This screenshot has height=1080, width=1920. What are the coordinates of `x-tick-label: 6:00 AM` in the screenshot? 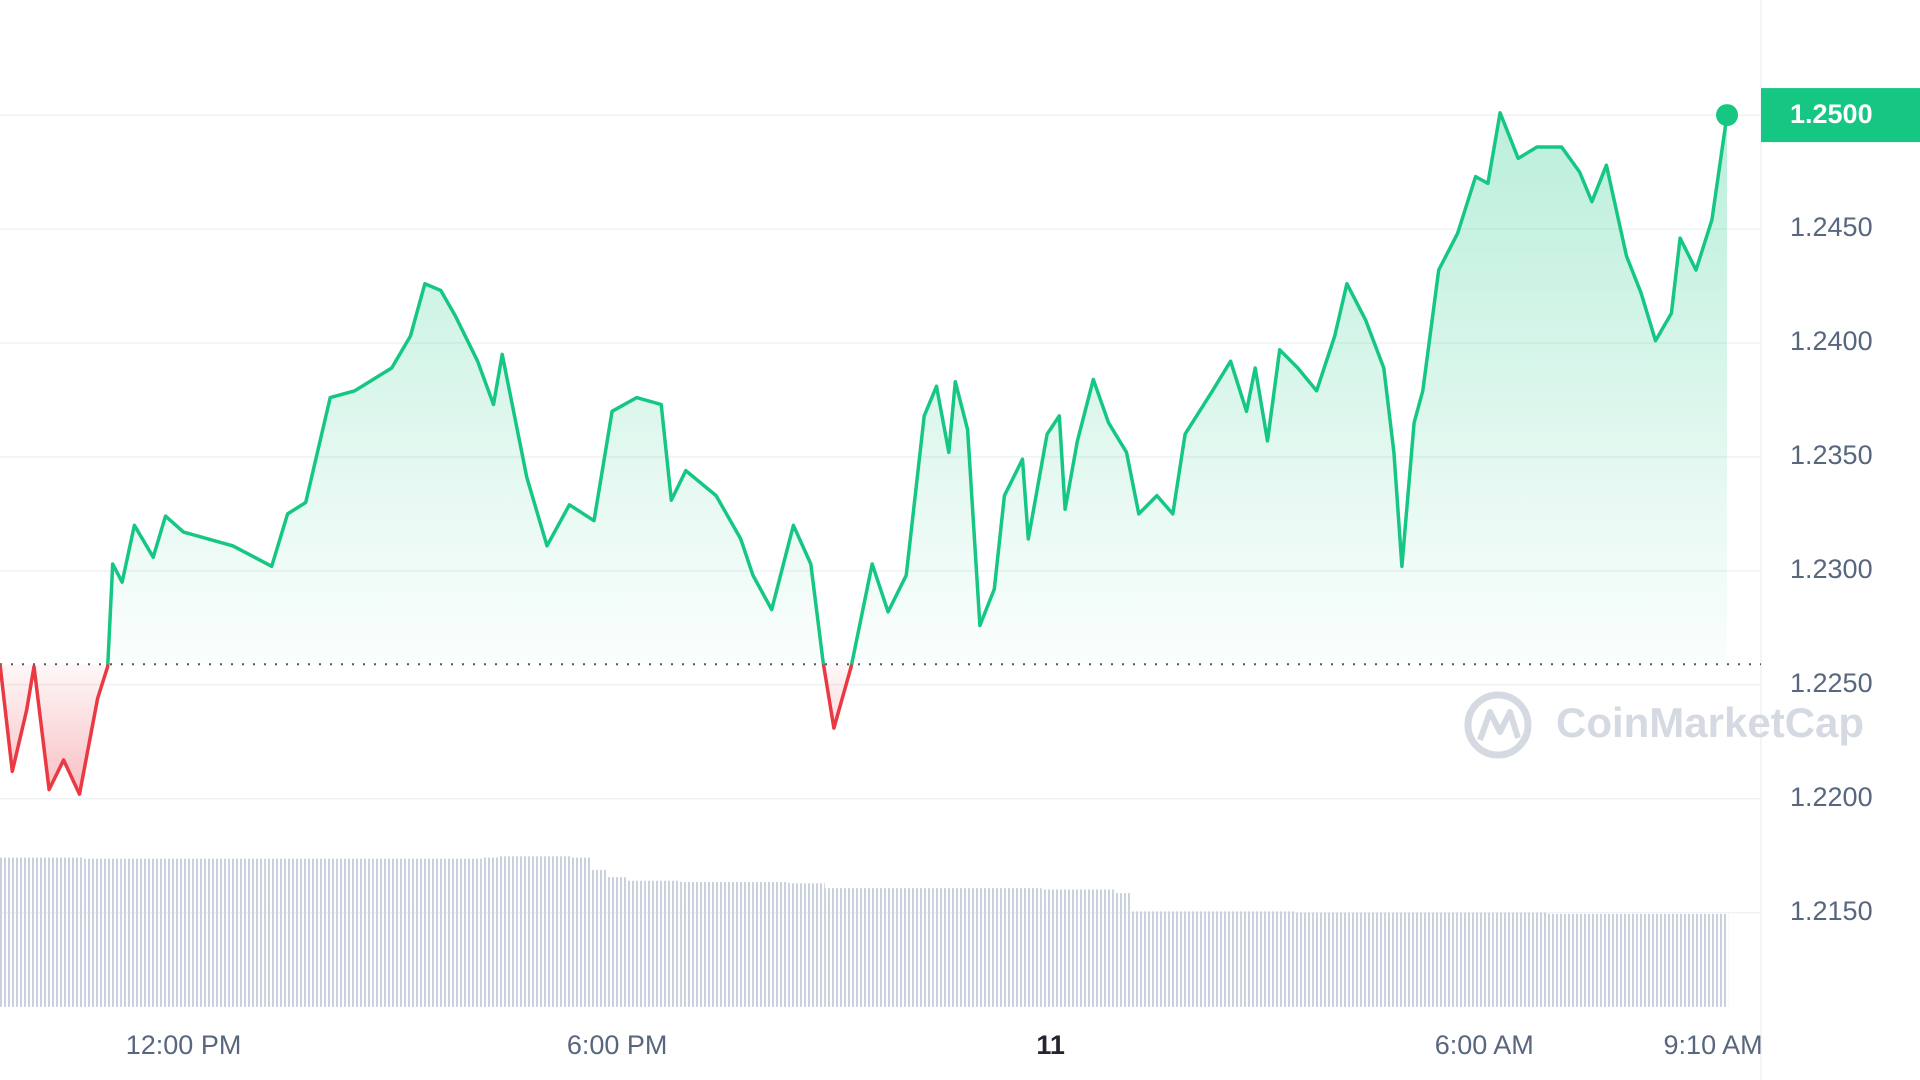 It's located at (1484, 1045).